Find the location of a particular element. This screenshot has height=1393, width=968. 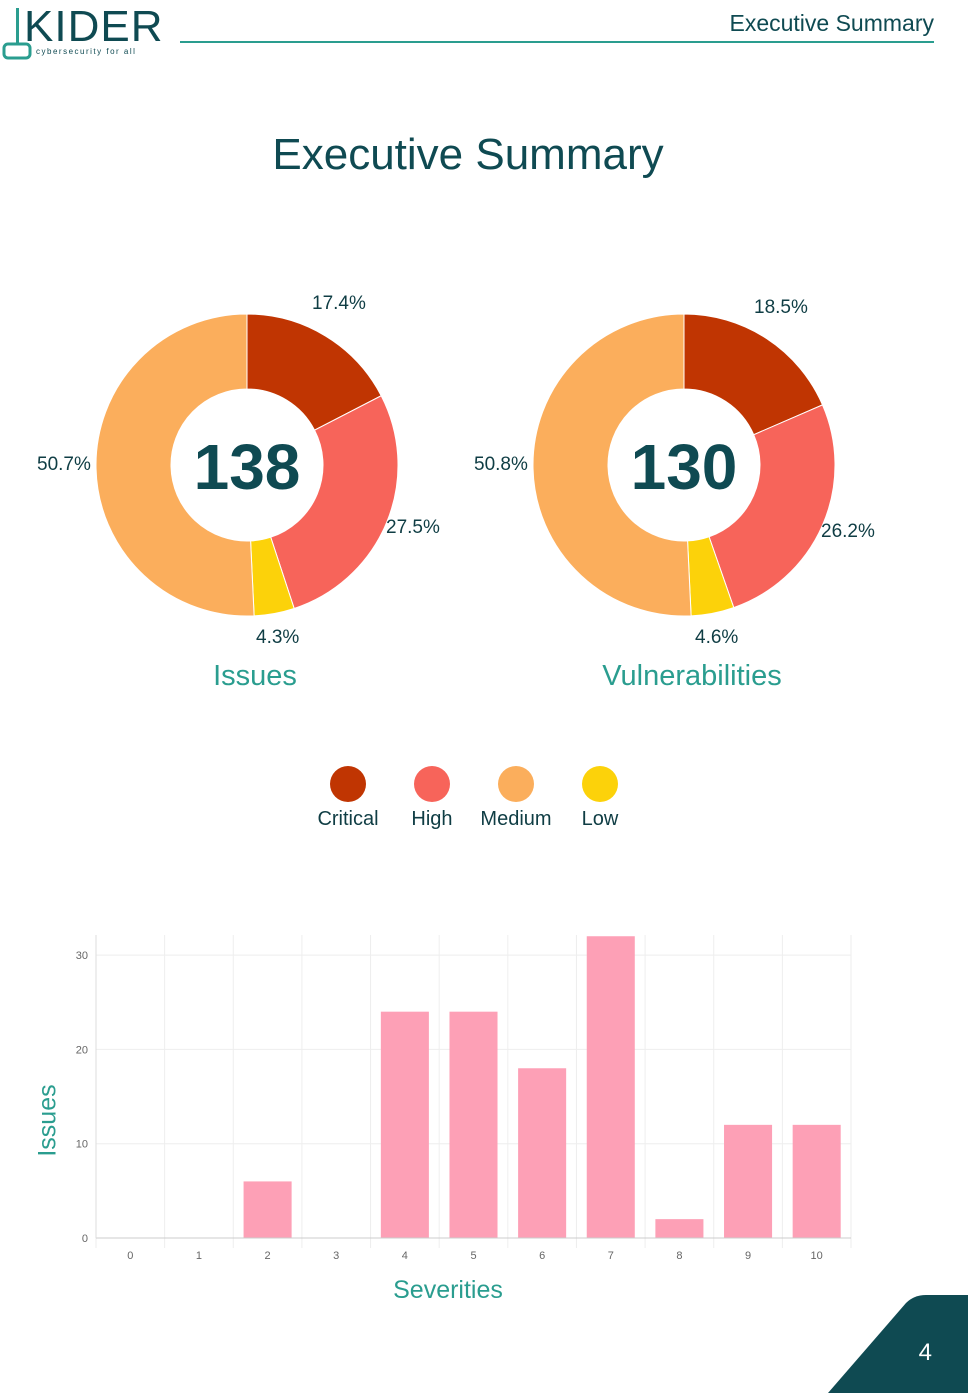

legend-low: Low is located at coordinates (600, 798).